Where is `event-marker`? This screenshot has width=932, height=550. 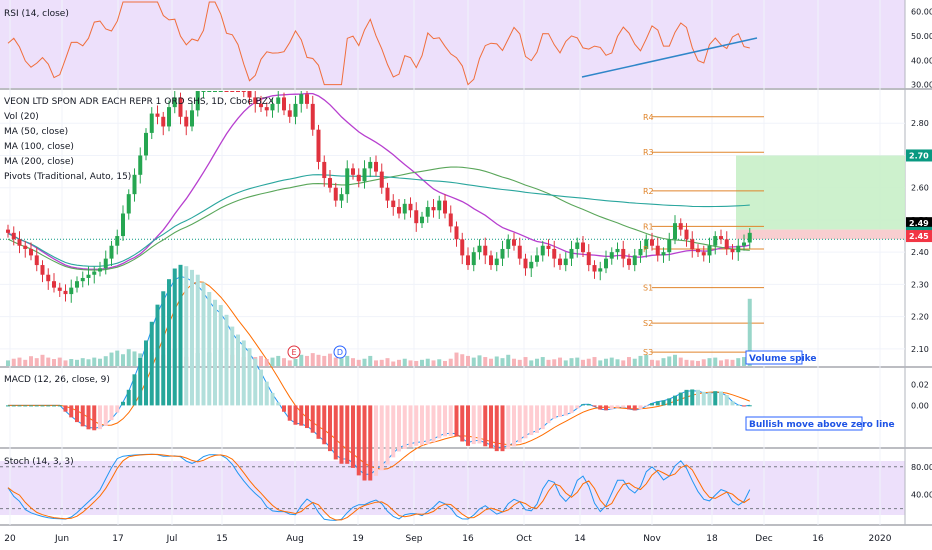
event-marker is located at coordinates (340, 352).